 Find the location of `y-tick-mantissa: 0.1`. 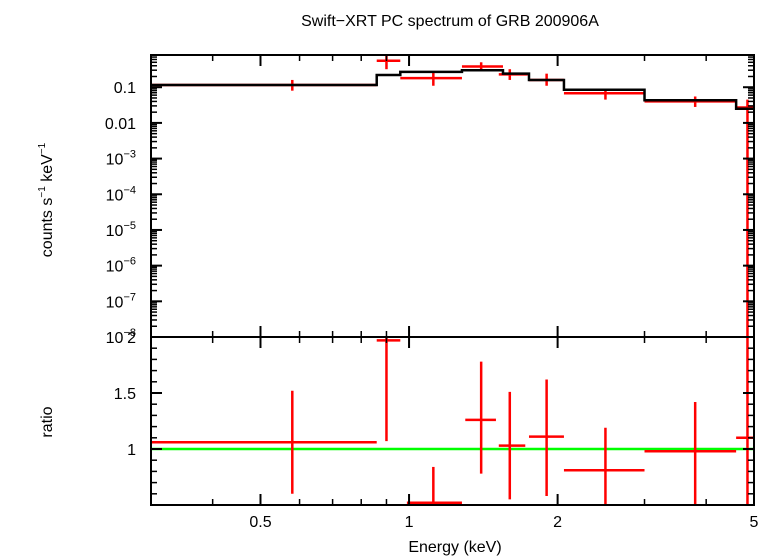

y-tick-mantissa: 0.1 is located at coordinates (125, 88).